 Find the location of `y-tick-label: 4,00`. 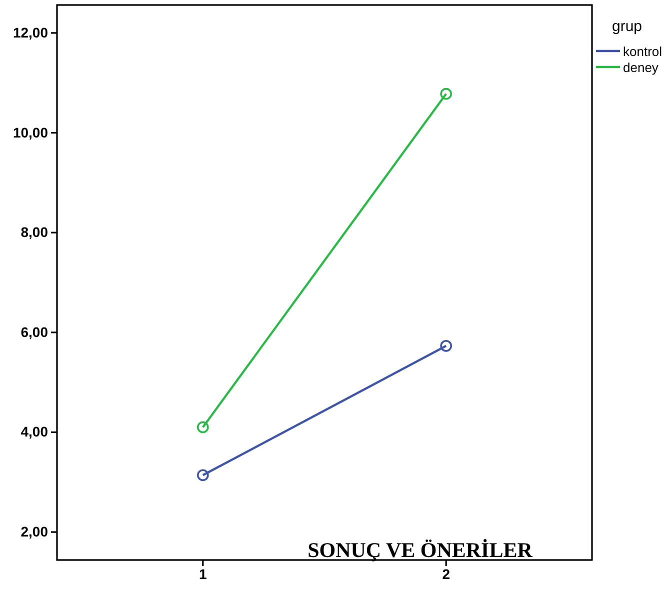

y-tick-label: 4,00 is located at coordinates (34, 432).